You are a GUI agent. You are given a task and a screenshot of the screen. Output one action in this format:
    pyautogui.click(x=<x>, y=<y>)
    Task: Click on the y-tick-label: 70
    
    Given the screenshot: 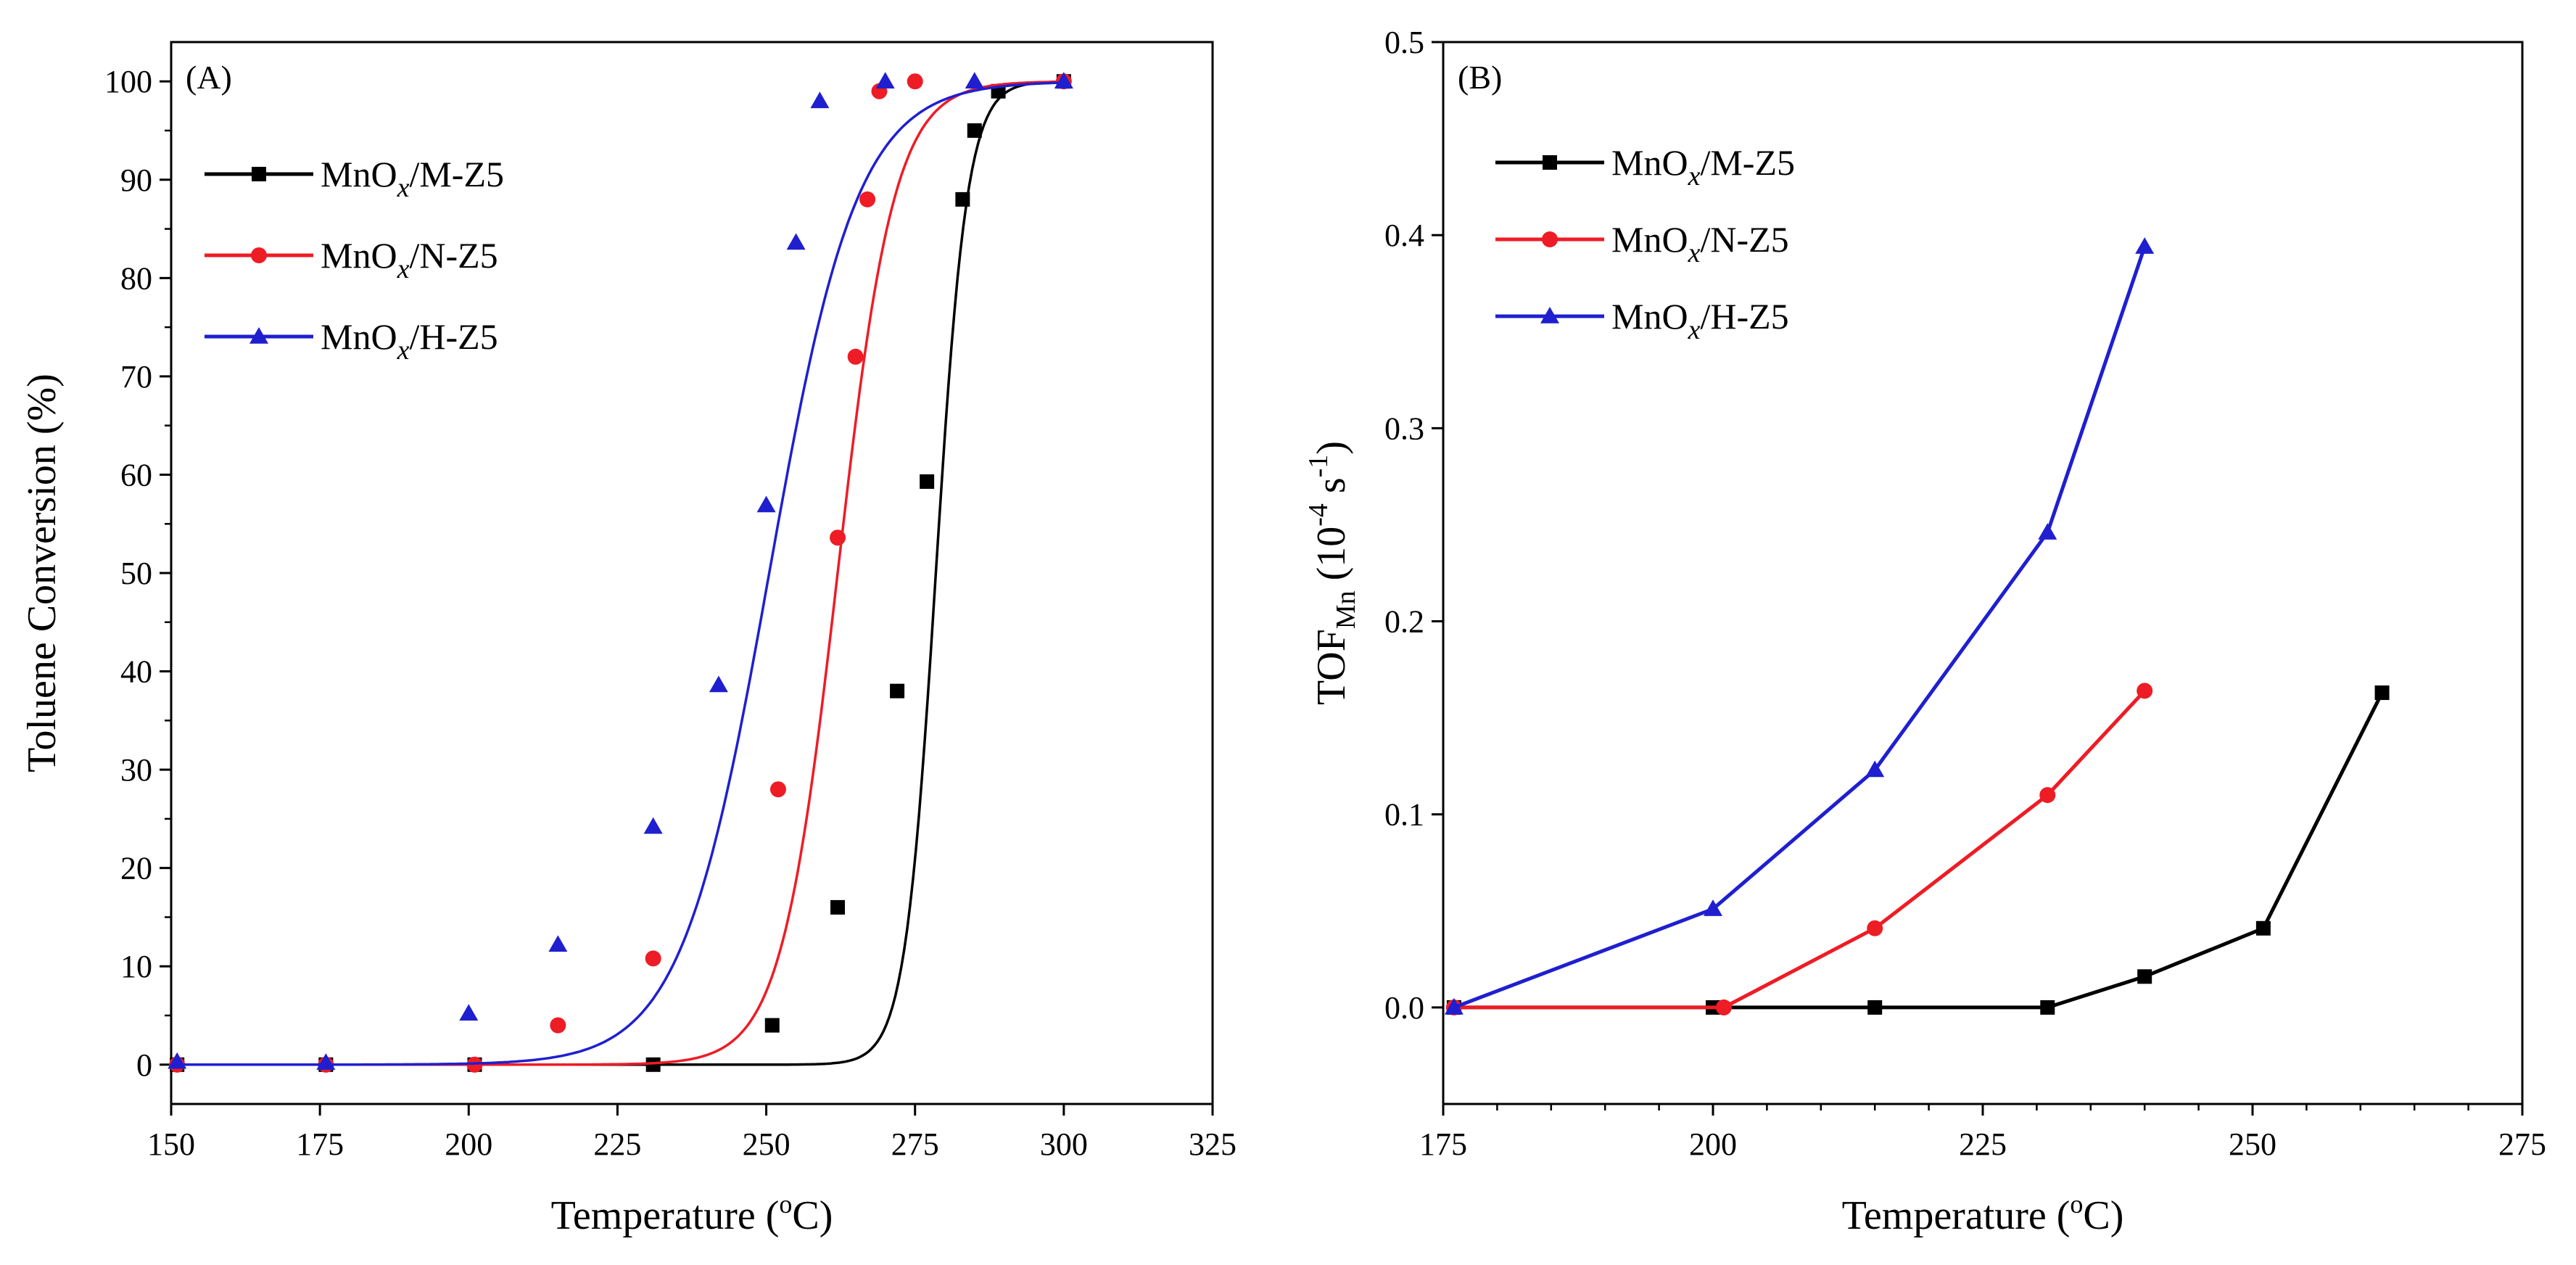 What is the action you would take?
    pyautogui.click(x=136, y=377)
    